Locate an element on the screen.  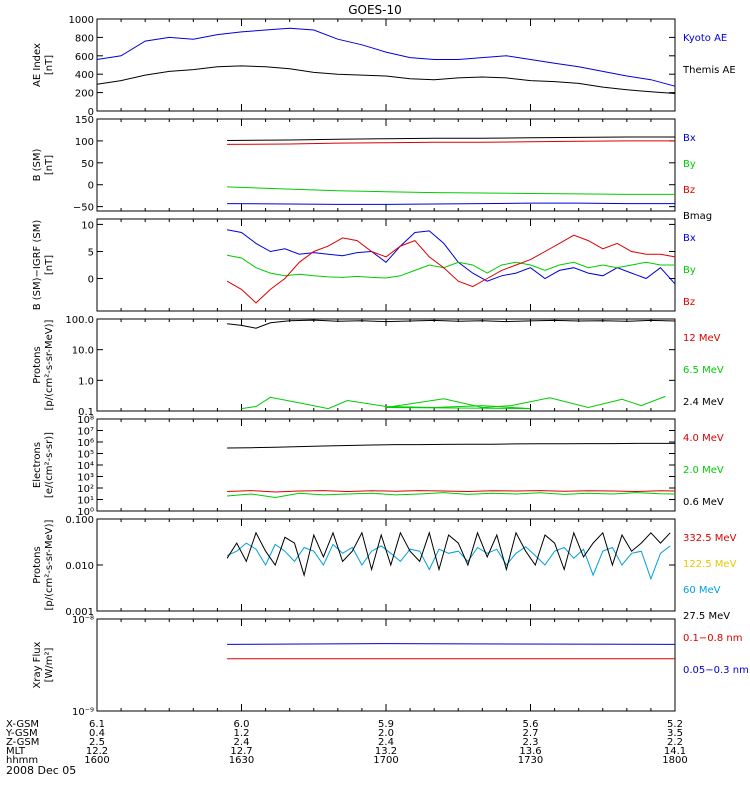
y-tick-label: 600 is located at coordinates (84, 57).